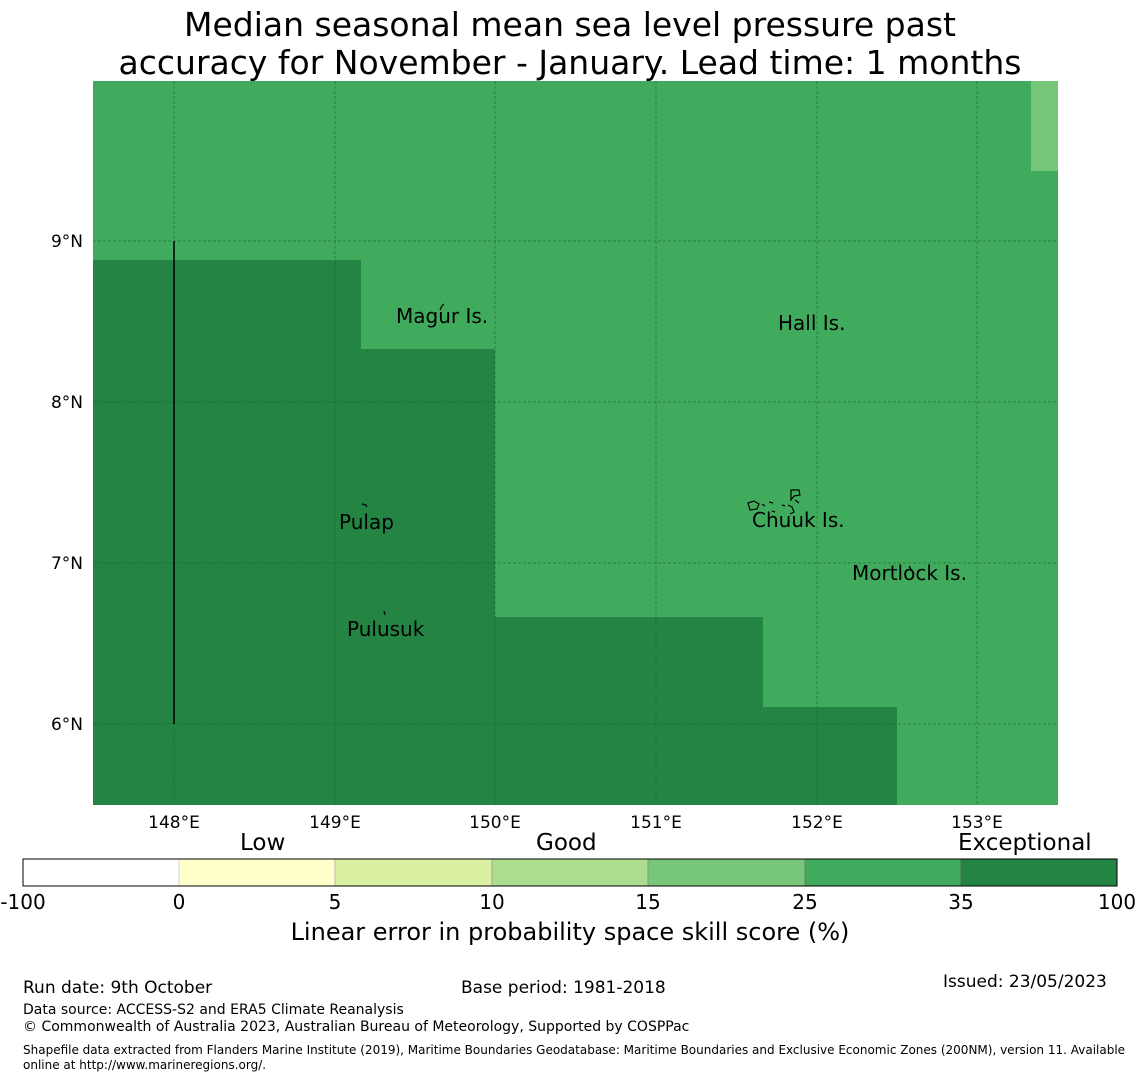  What do you see at coordinates (817, 823) in the screenshot?
I see `lon-tick-152: 152°E` at bounding box center [817, 823].